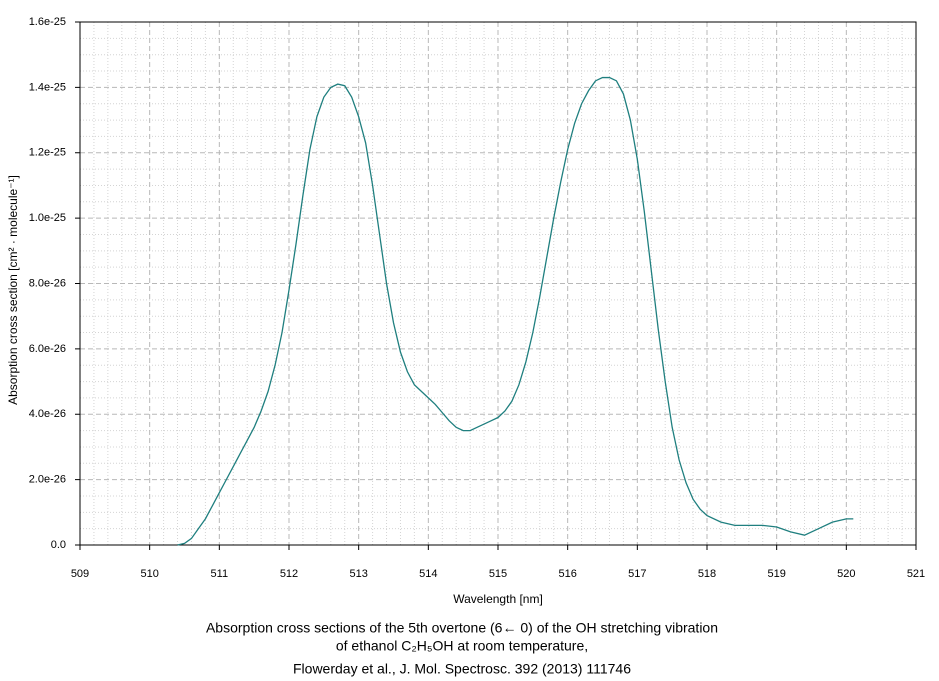 Image resolution: width=939 pixels, height=681 pixels. I want to click on x-tick-label: 518, so click(707, 574).